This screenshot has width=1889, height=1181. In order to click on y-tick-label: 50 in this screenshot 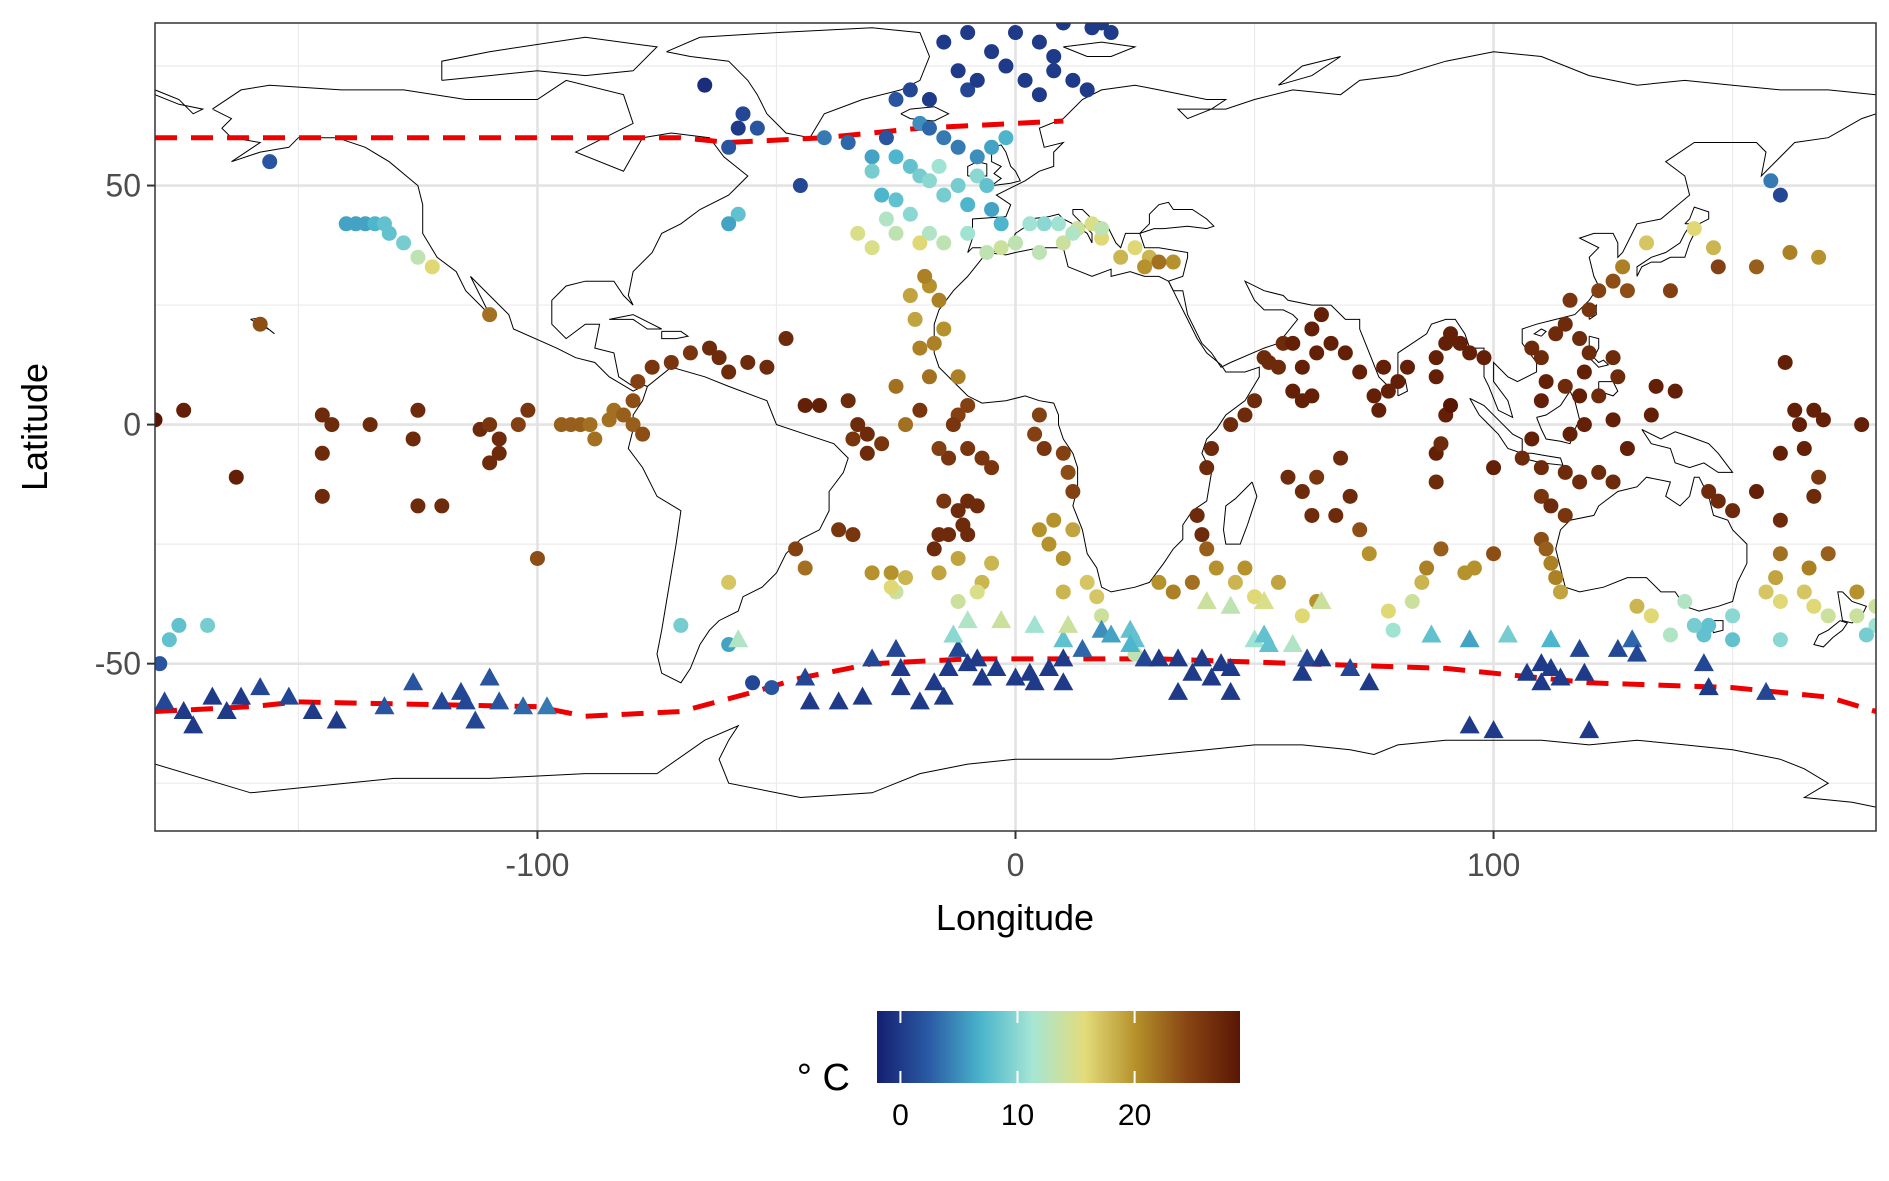, I will do `click(123, 186)`.